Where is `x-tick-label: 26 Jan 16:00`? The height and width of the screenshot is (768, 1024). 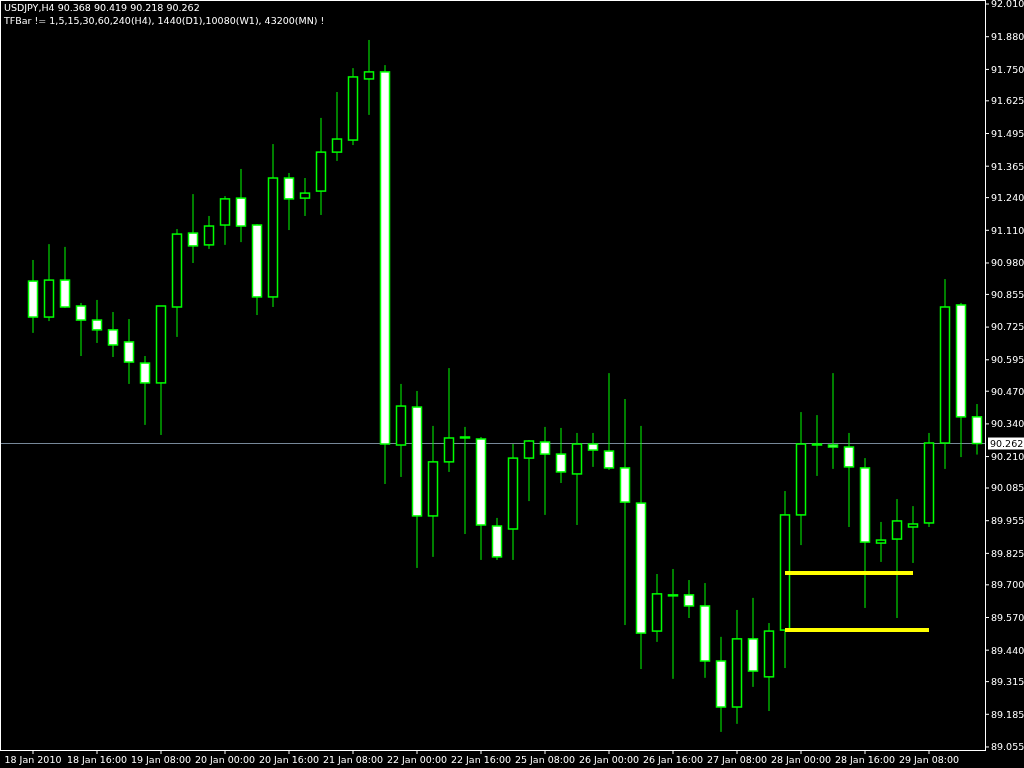
x-tick-label: 26 Jan 16:00 is located at coordinates (673, 759).